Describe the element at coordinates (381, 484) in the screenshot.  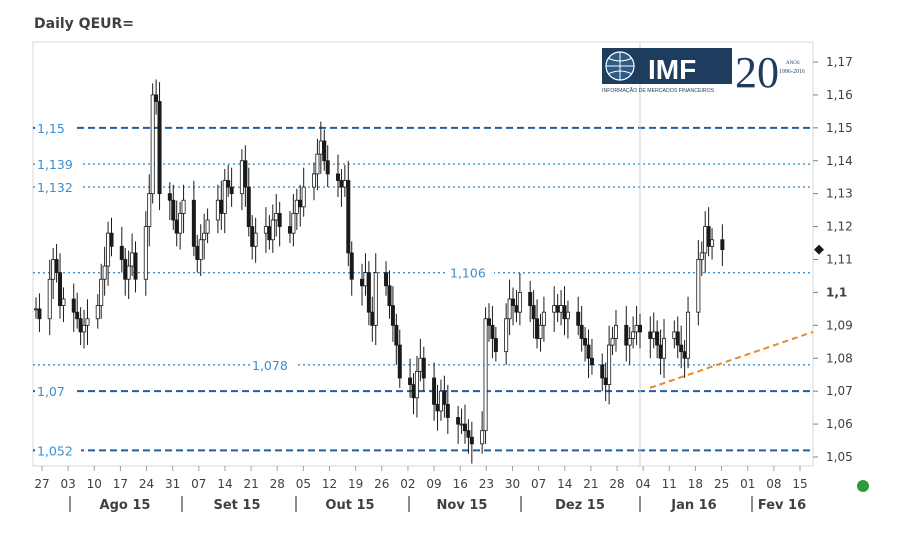
I see `x-tick-label: 26` at that location.